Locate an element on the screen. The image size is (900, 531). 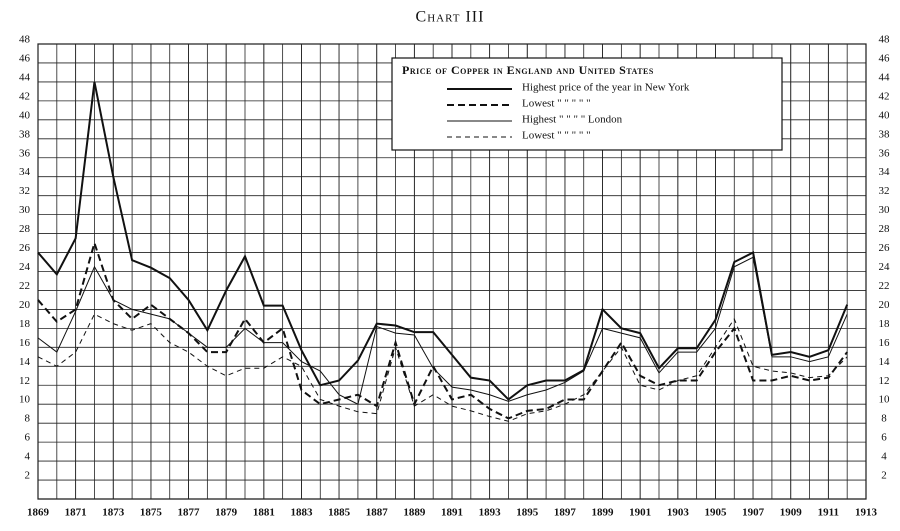
y-tick-label: 46 is located at coordinates (25, 58).